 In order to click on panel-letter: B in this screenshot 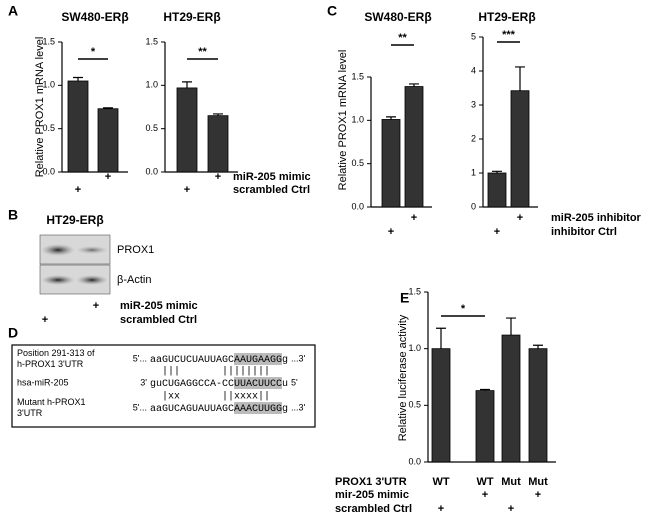, I will do `click(13, 215)`.